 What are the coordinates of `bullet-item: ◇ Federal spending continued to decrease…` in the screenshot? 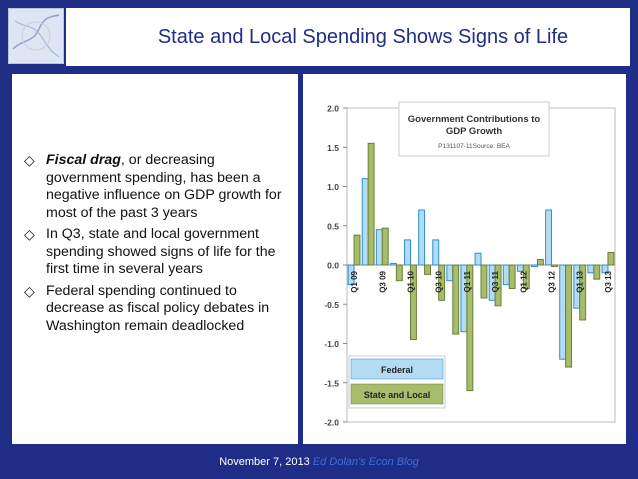 It's located at (155, 309).